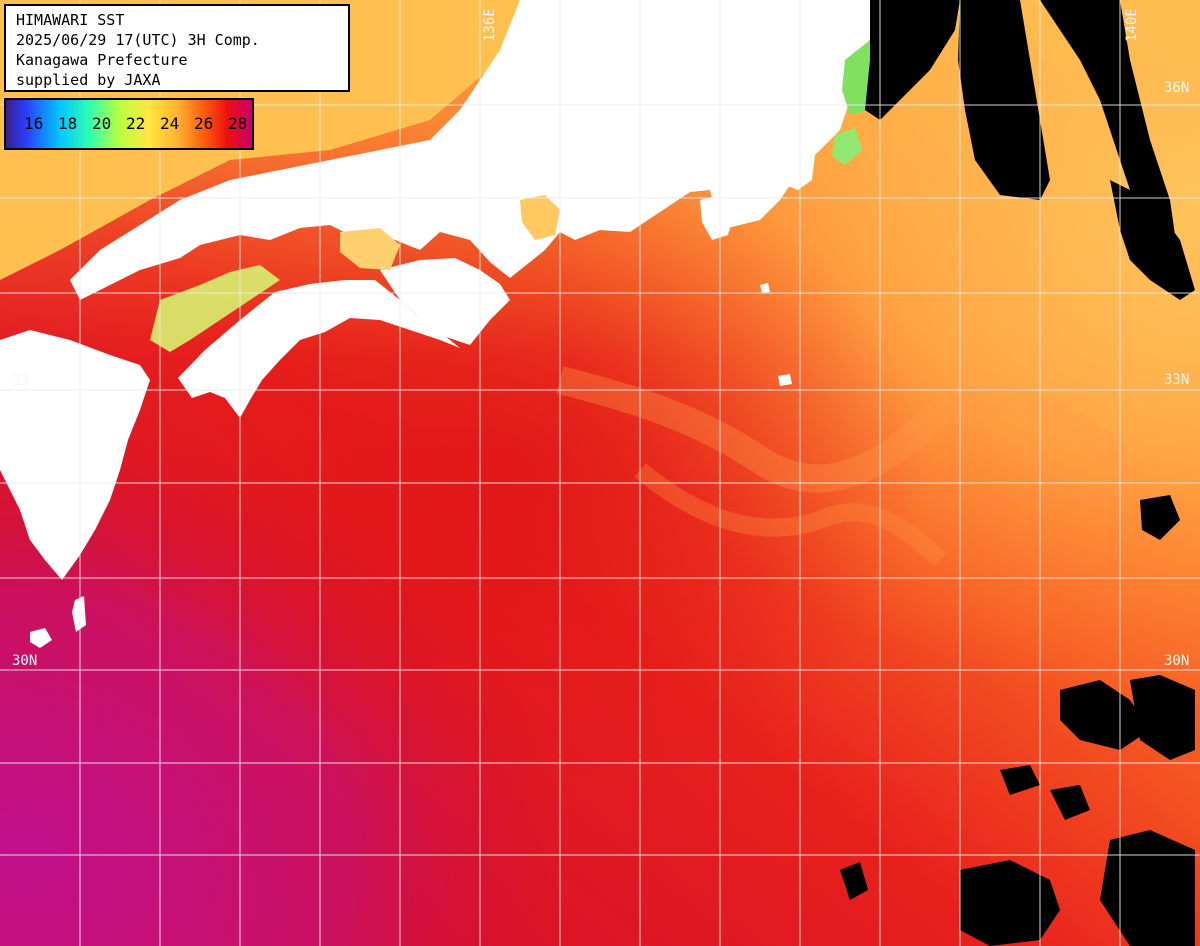  I want to click on lat-label-36n: 36N, so click(1177, 88).